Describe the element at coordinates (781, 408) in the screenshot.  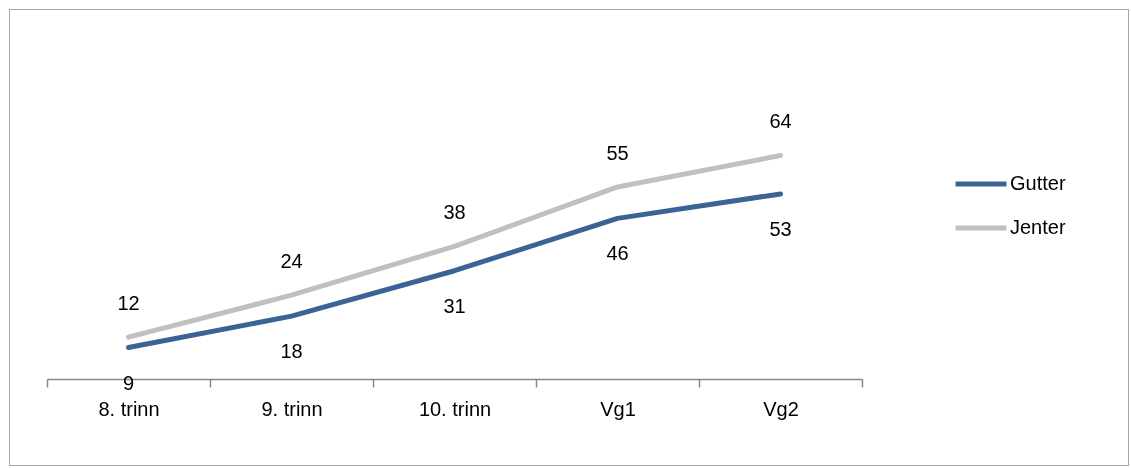
I see `x-tick-label: Vg2` at that location.